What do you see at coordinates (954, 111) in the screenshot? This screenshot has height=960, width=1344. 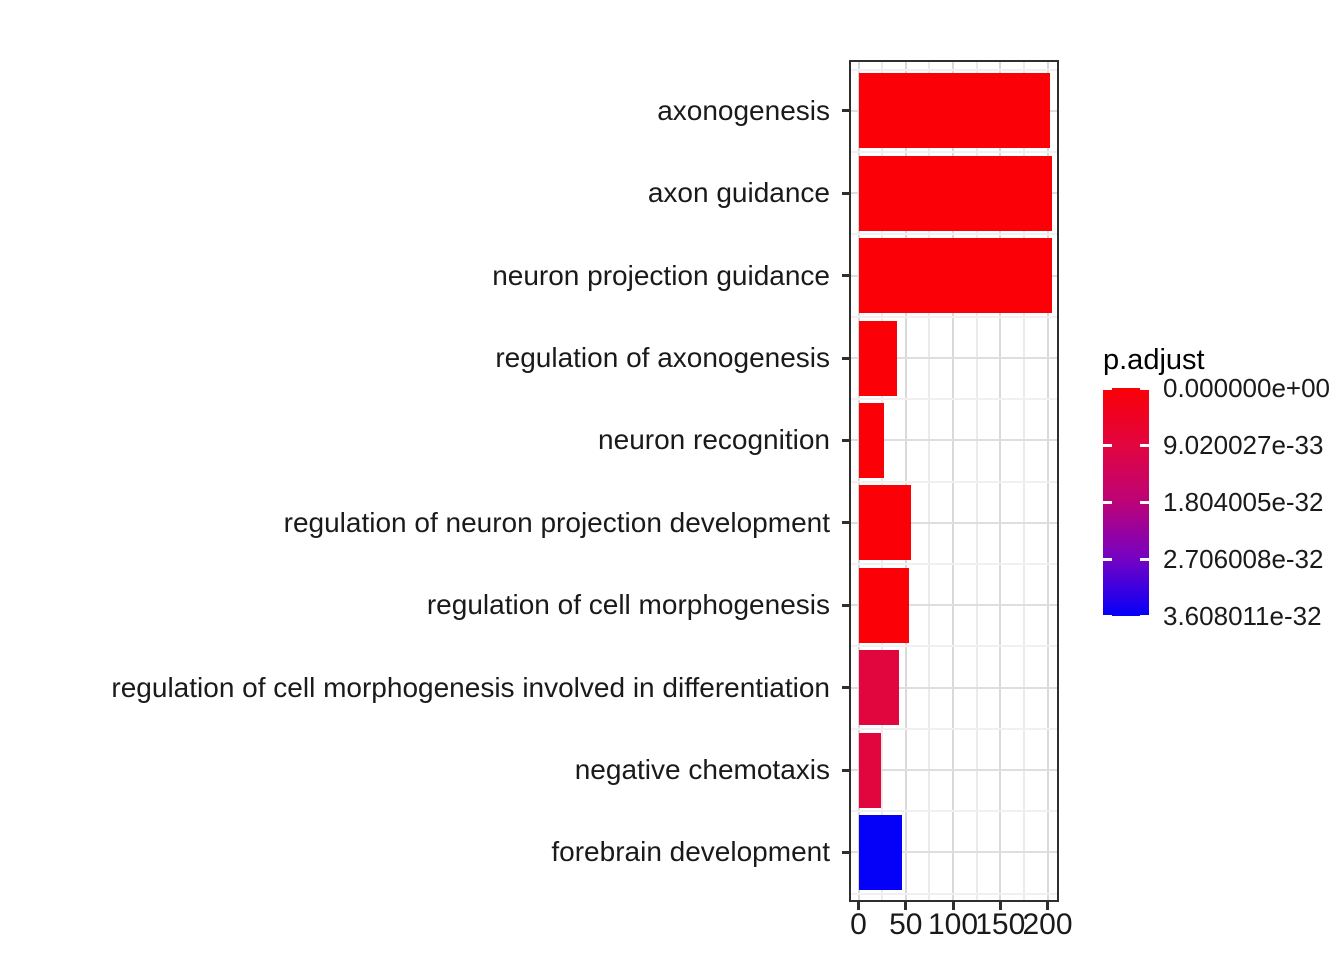 I see `bar-axonogenesis` at bounding box center [954, 111].